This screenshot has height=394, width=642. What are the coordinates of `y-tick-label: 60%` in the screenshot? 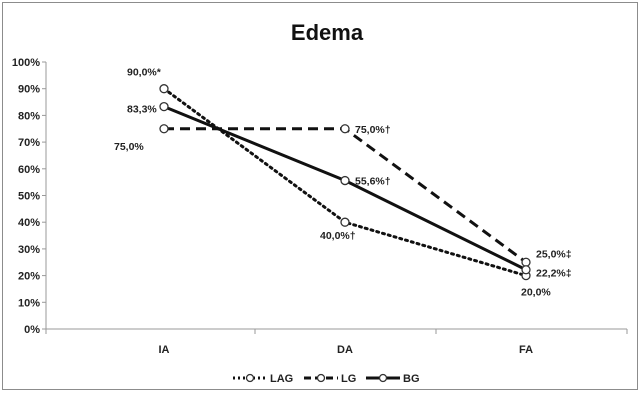 It's located at (29, 170).